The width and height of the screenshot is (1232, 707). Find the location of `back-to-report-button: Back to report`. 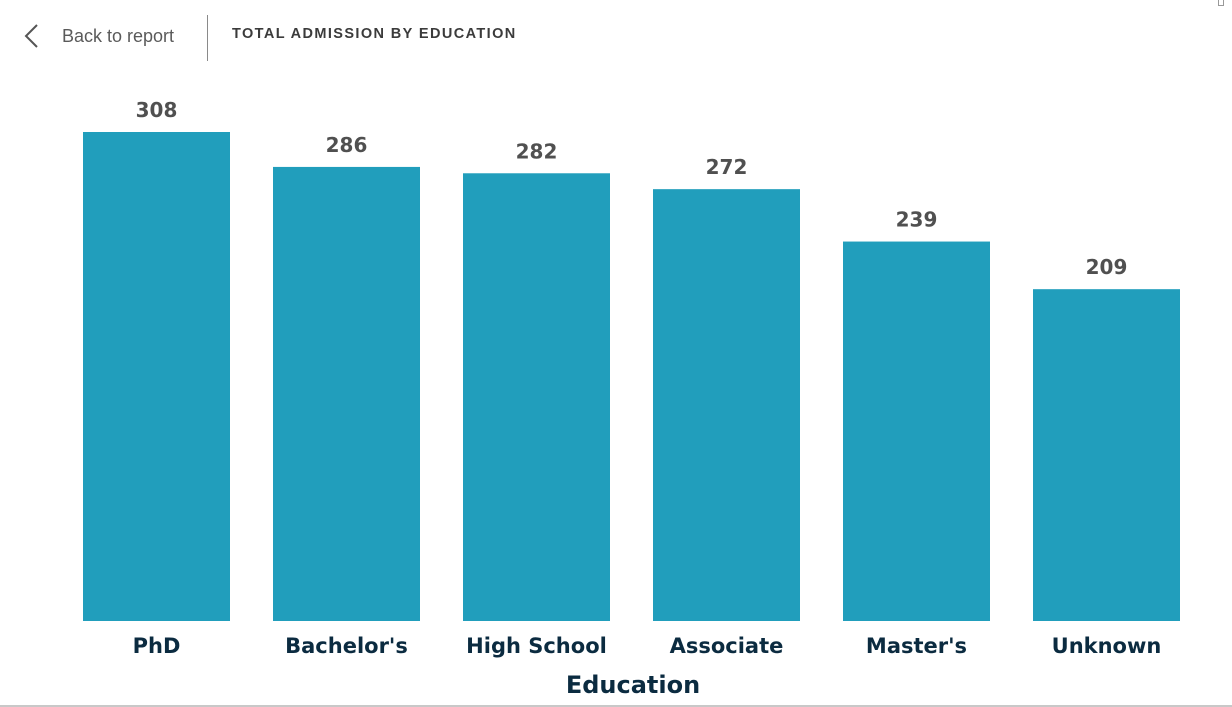

back-to-report-button: Back to report is located at coordinates (97, 36).